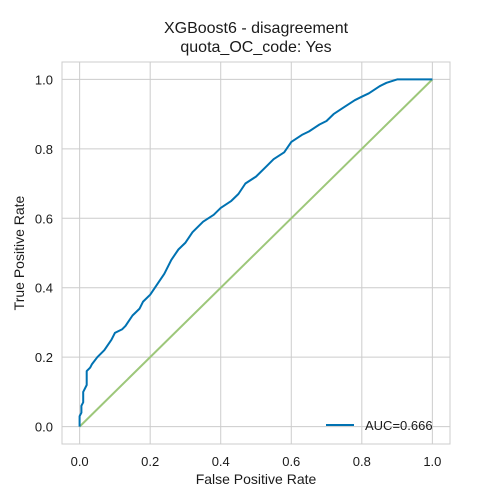  I want to click on x-tick-label: 1.0, so click(432, 461).